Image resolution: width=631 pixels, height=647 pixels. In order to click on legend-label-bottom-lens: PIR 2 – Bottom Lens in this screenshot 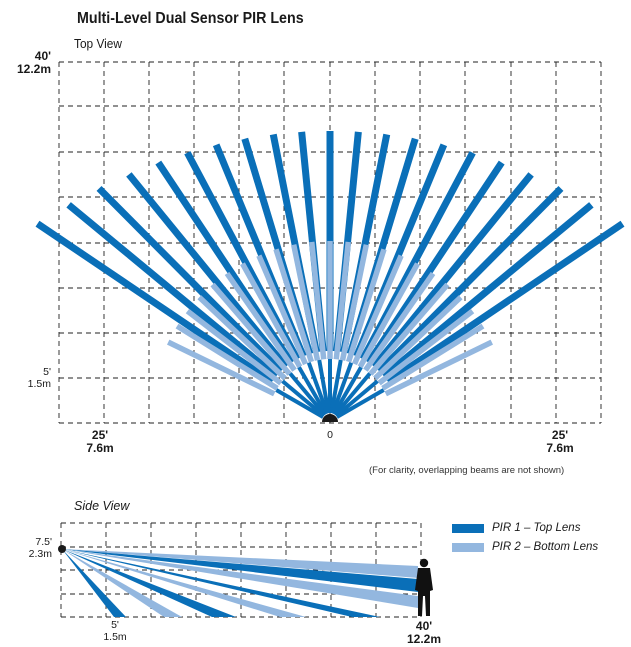, I will do `click(545, 547)`.